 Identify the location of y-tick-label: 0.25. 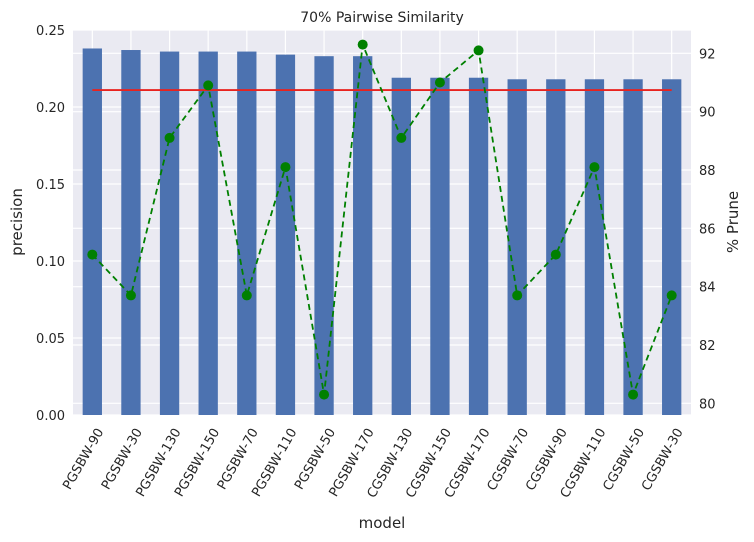
(50, 31).